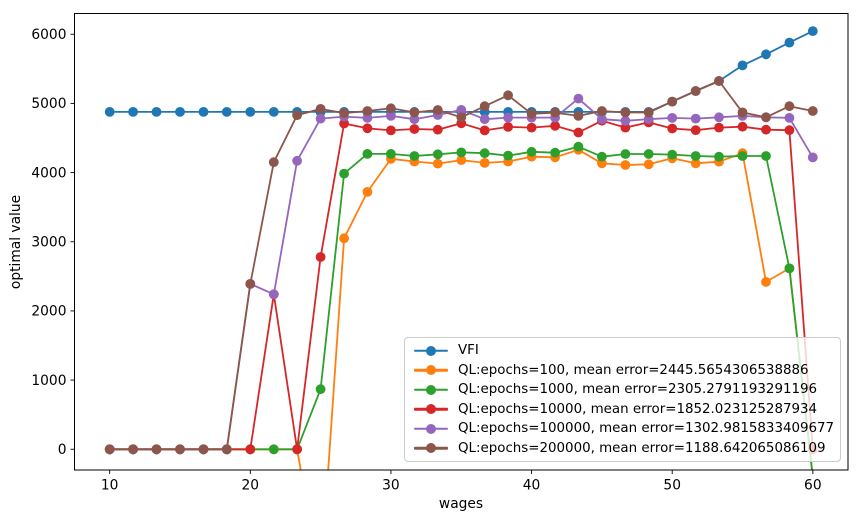 The width and height of the screenshot is (859, 525). I want to click on y-tick-label: 3000, so click(48, 243).